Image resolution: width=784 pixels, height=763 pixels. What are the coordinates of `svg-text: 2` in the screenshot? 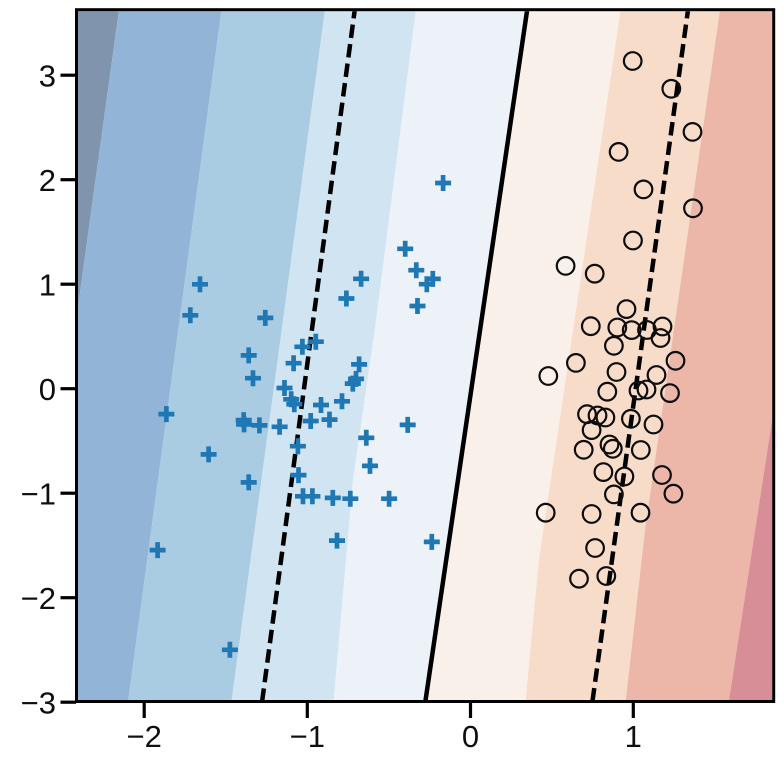 It's located at (47, 180).